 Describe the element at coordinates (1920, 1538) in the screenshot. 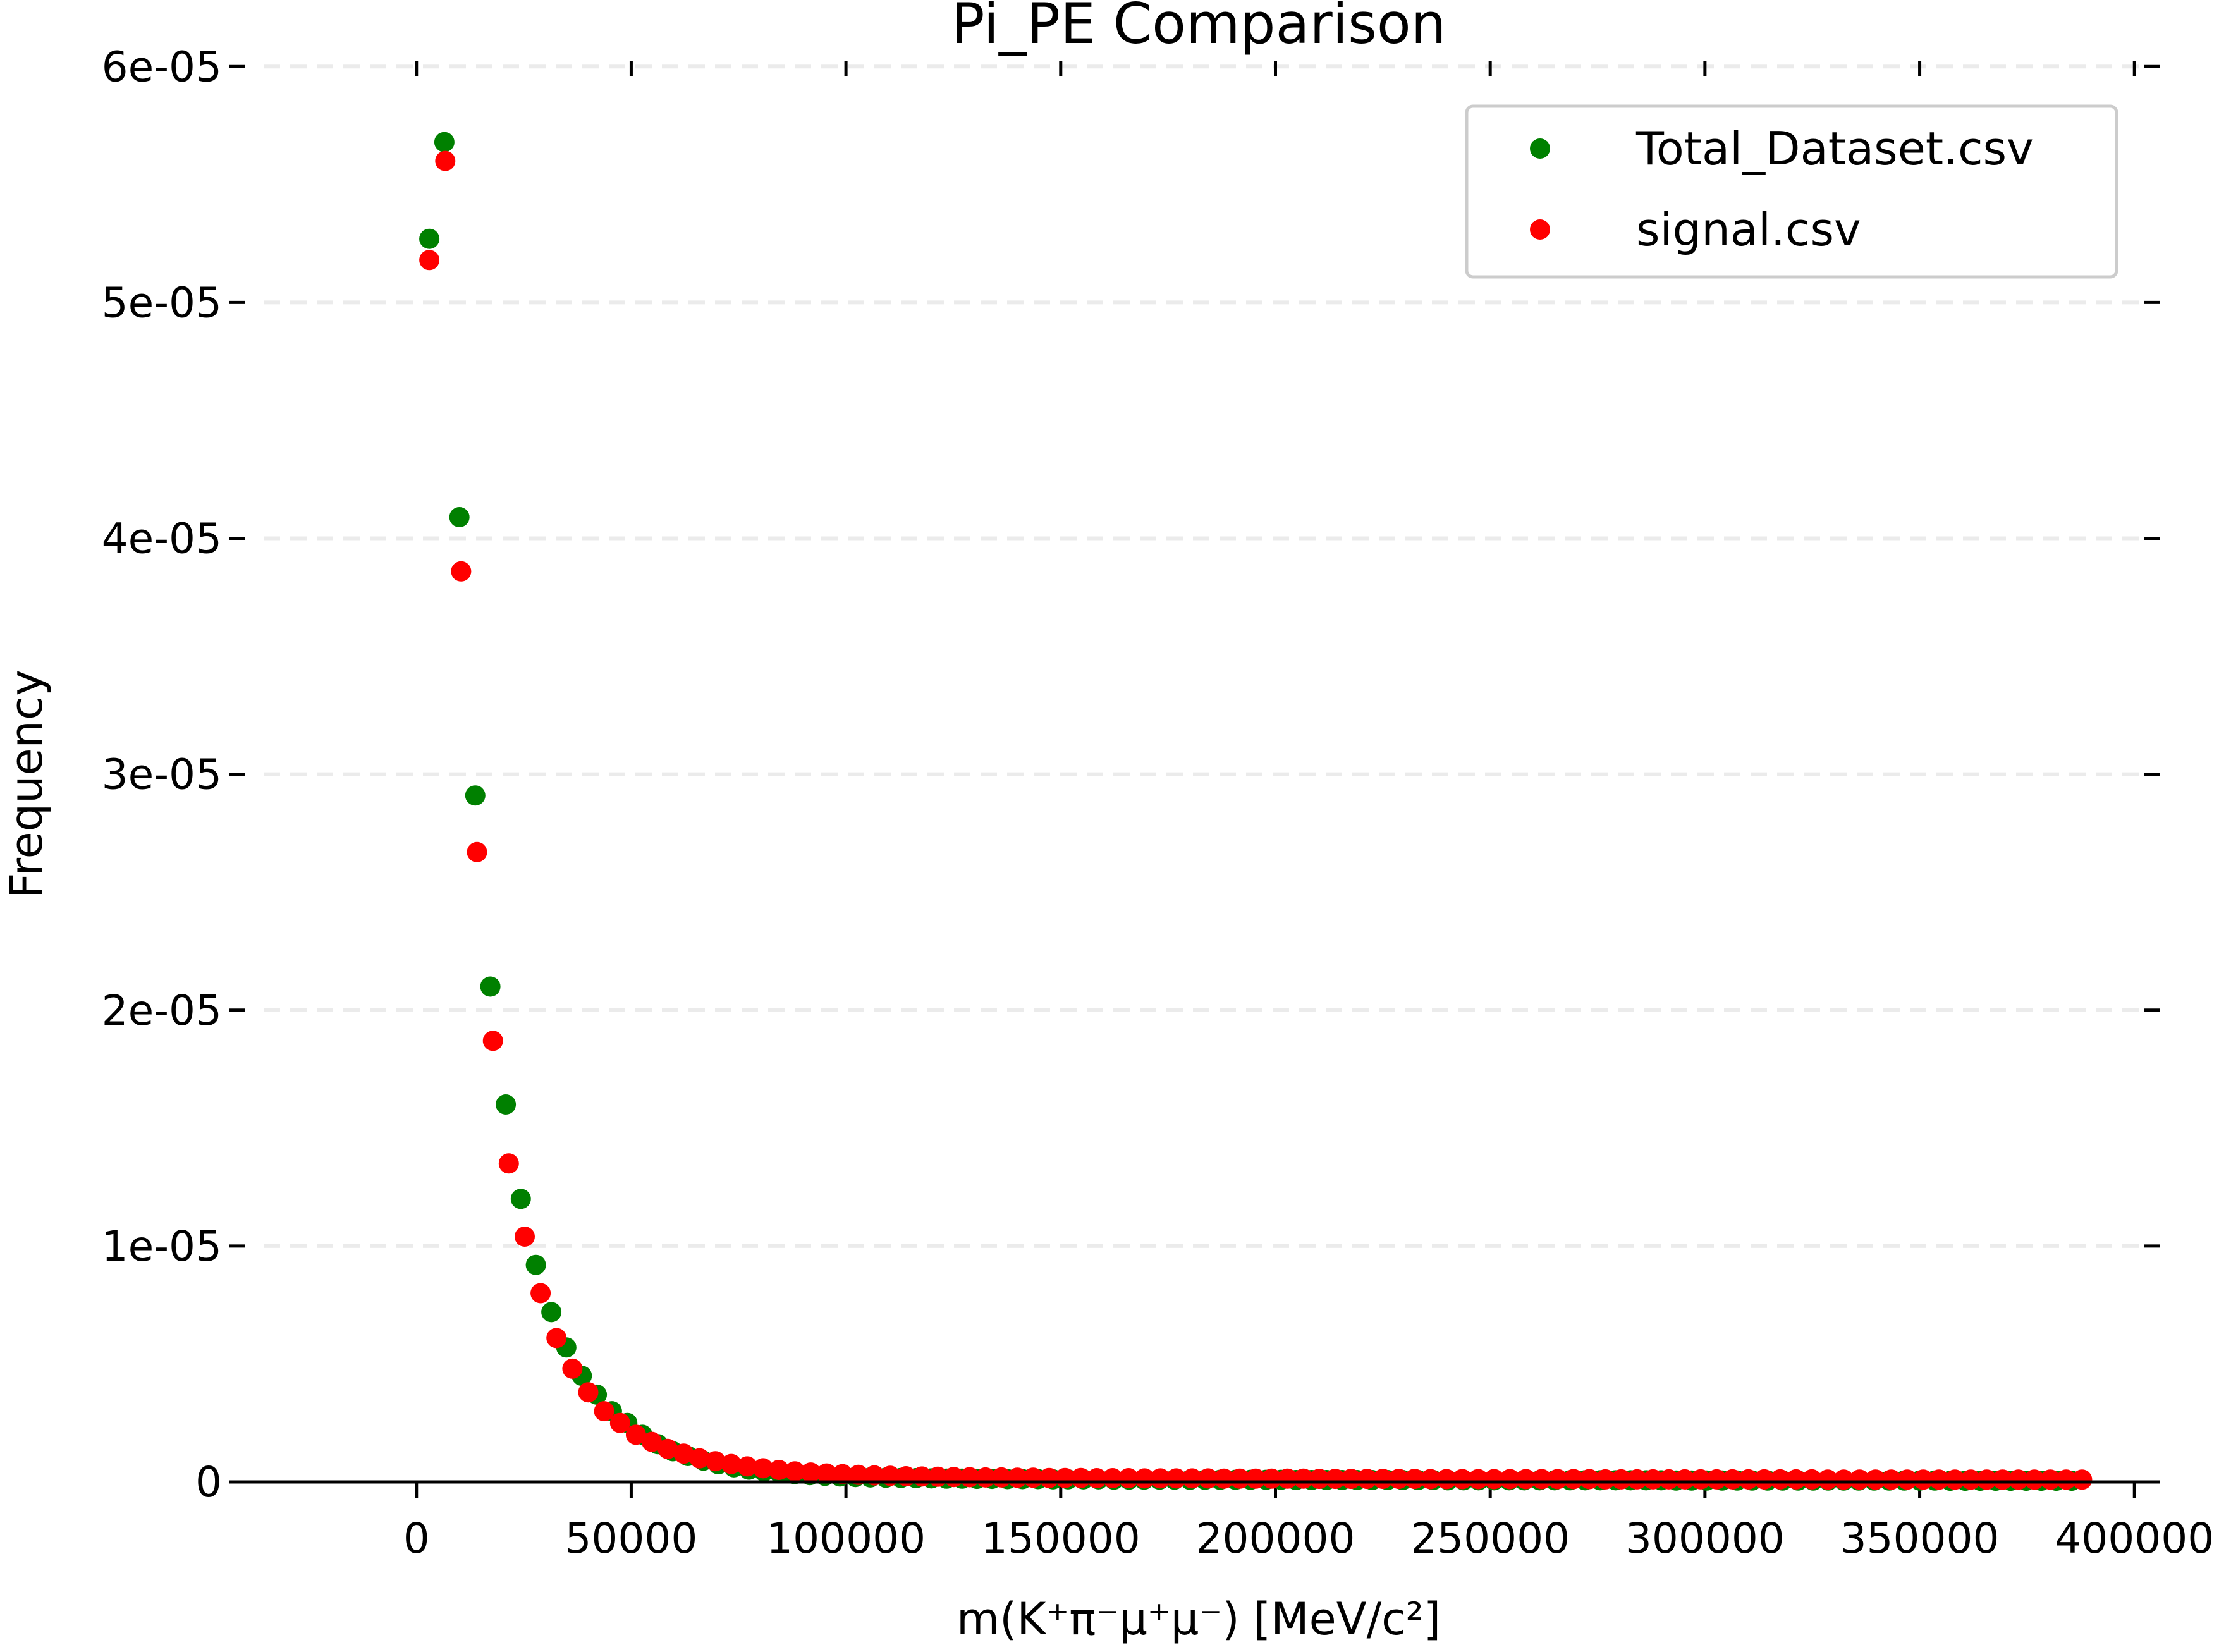

I see `x-tick-label: 350000` at that location.